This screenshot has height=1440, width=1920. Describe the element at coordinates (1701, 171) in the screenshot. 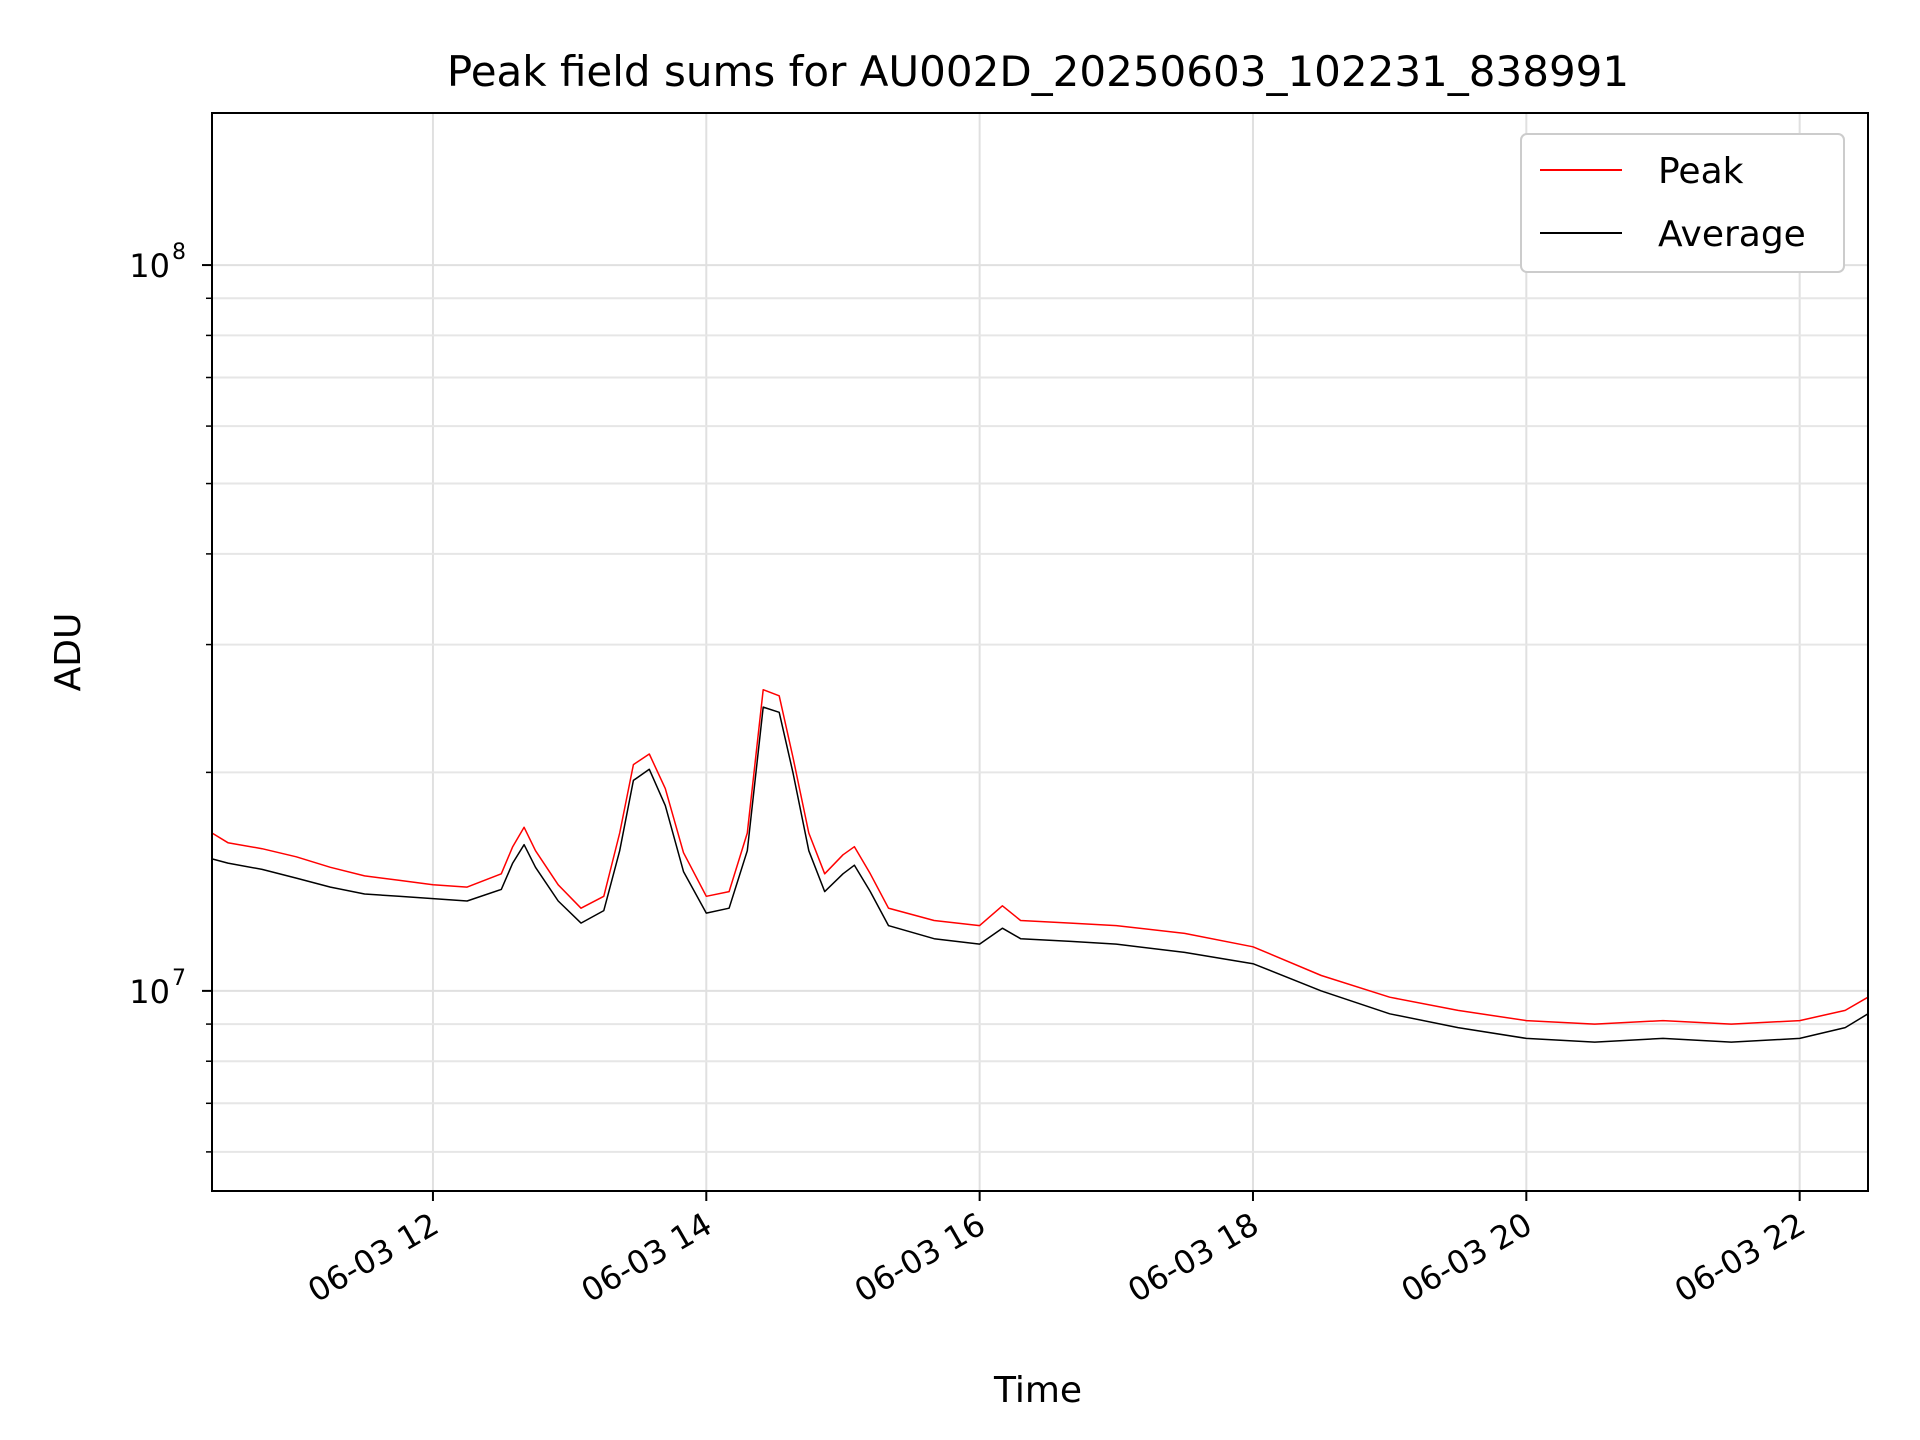

I see `legend-peak-label: Peak` at that location.